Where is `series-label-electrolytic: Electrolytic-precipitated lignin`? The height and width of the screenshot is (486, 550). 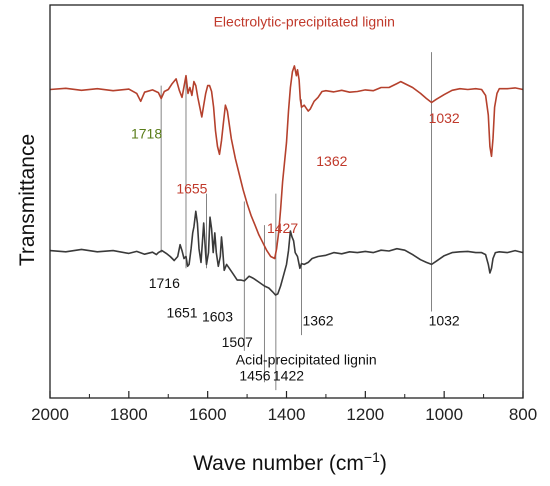 series-label-electrolytic: Electrolytic-precipitated lignin is located at coordinates (304, 22).